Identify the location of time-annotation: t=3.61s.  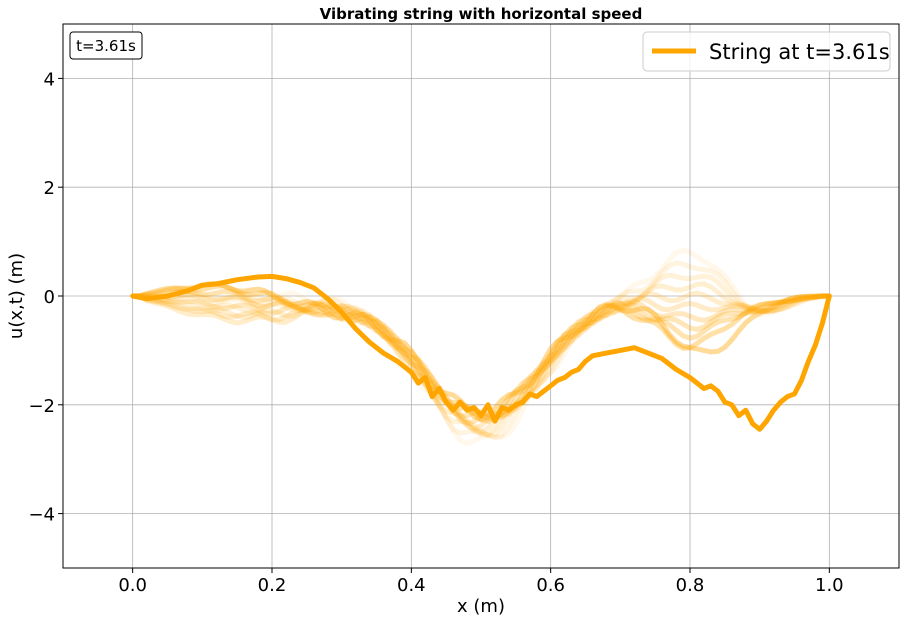
(106, 45).